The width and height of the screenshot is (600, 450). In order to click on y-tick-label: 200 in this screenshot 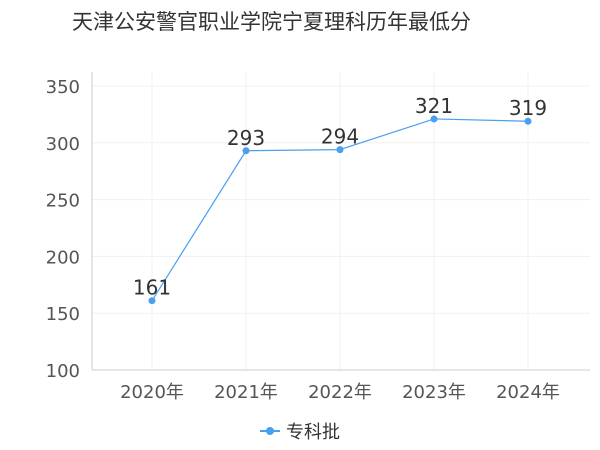, I will do `click(63, 257)`.